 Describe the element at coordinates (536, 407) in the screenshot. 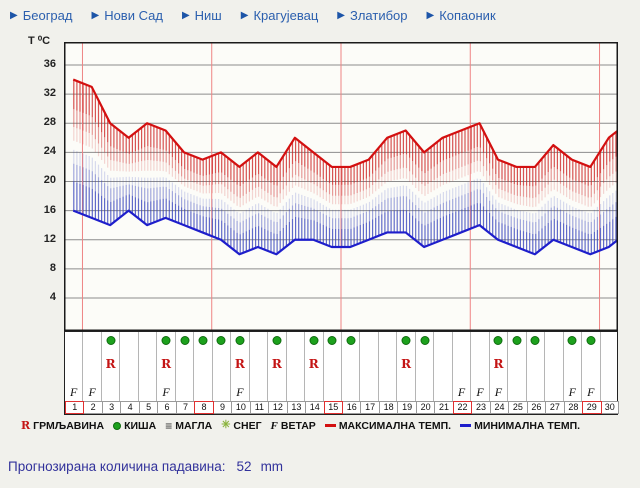

I see `day-number: 26` at that location.